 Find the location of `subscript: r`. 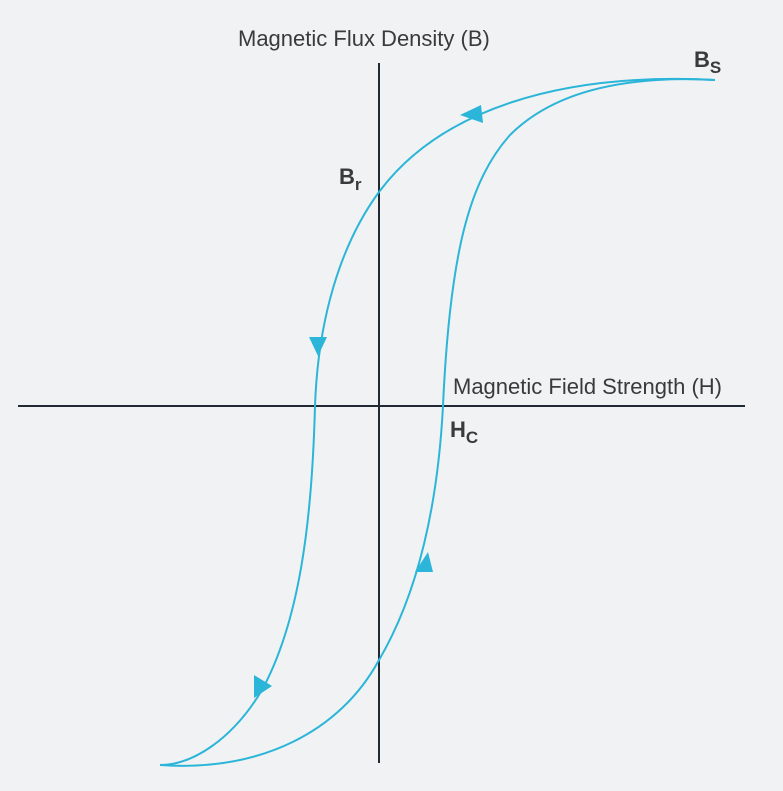

subscript: r is located at coordinates (358, 184).